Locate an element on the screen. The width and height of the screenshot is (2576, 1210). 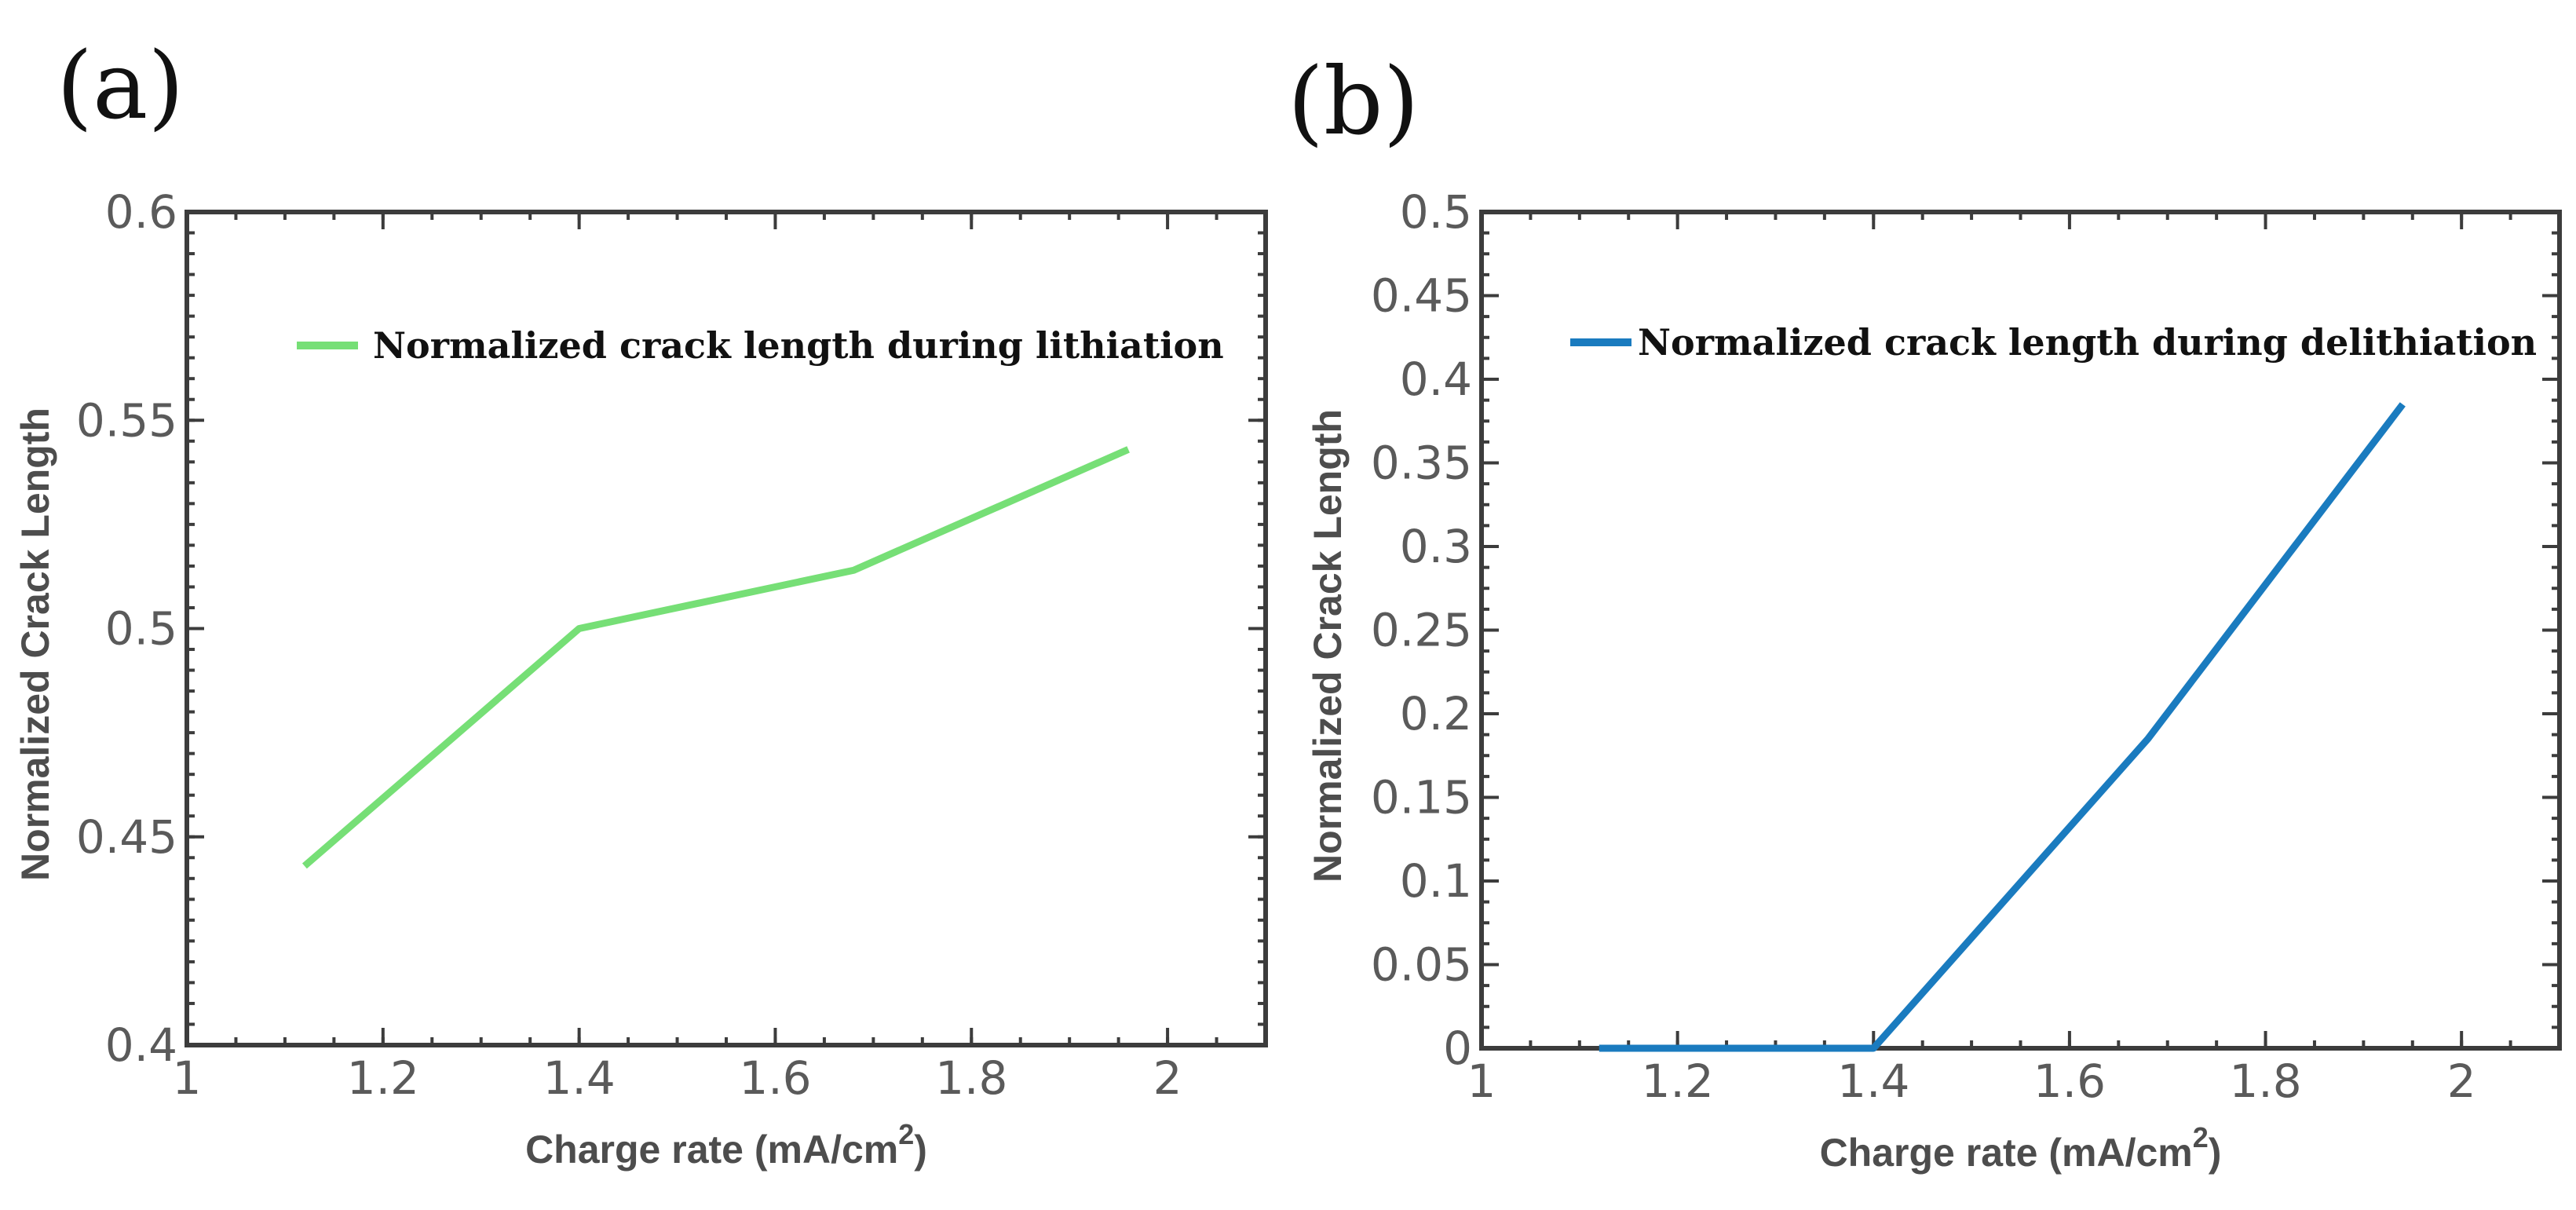
y-tick-label: 0.15 is located at coordinates (1421, 797).